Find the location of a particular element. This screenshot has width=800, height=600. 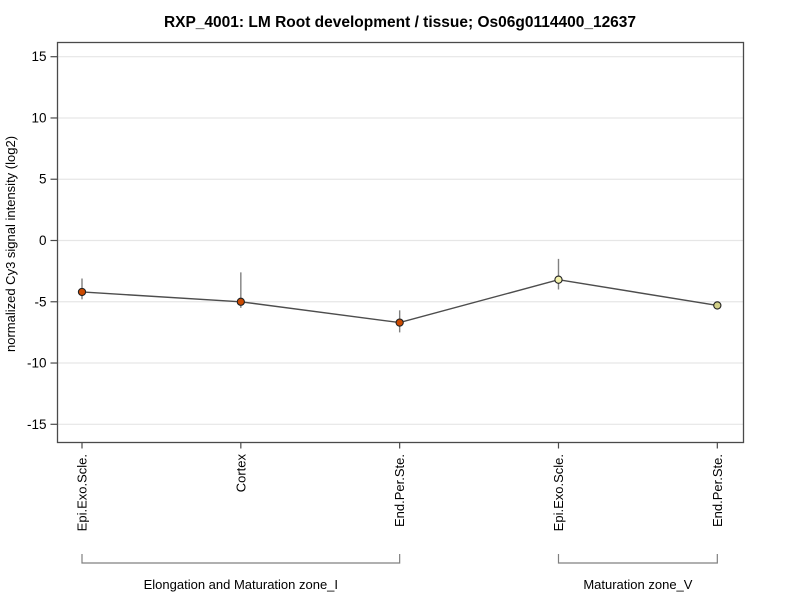

y-tick-label: 15 is located at coordinates (38, 56).